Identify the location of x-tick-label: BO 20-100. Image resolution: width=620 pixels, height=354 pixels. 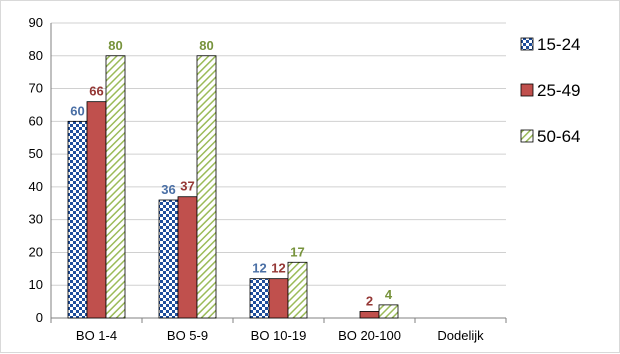
(369, 335).